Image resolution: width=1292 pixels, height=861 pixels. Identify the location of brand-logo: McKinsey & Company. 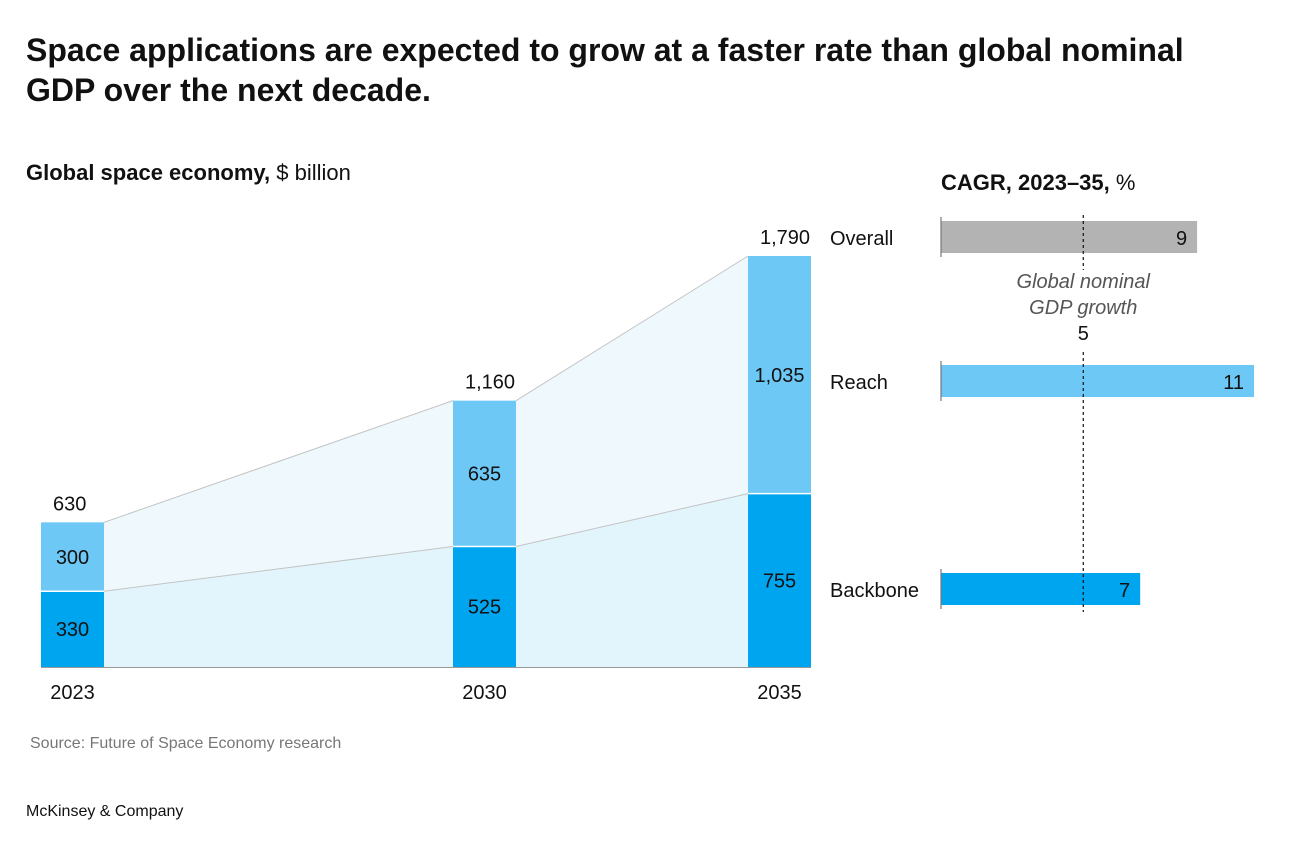
(105, 811).